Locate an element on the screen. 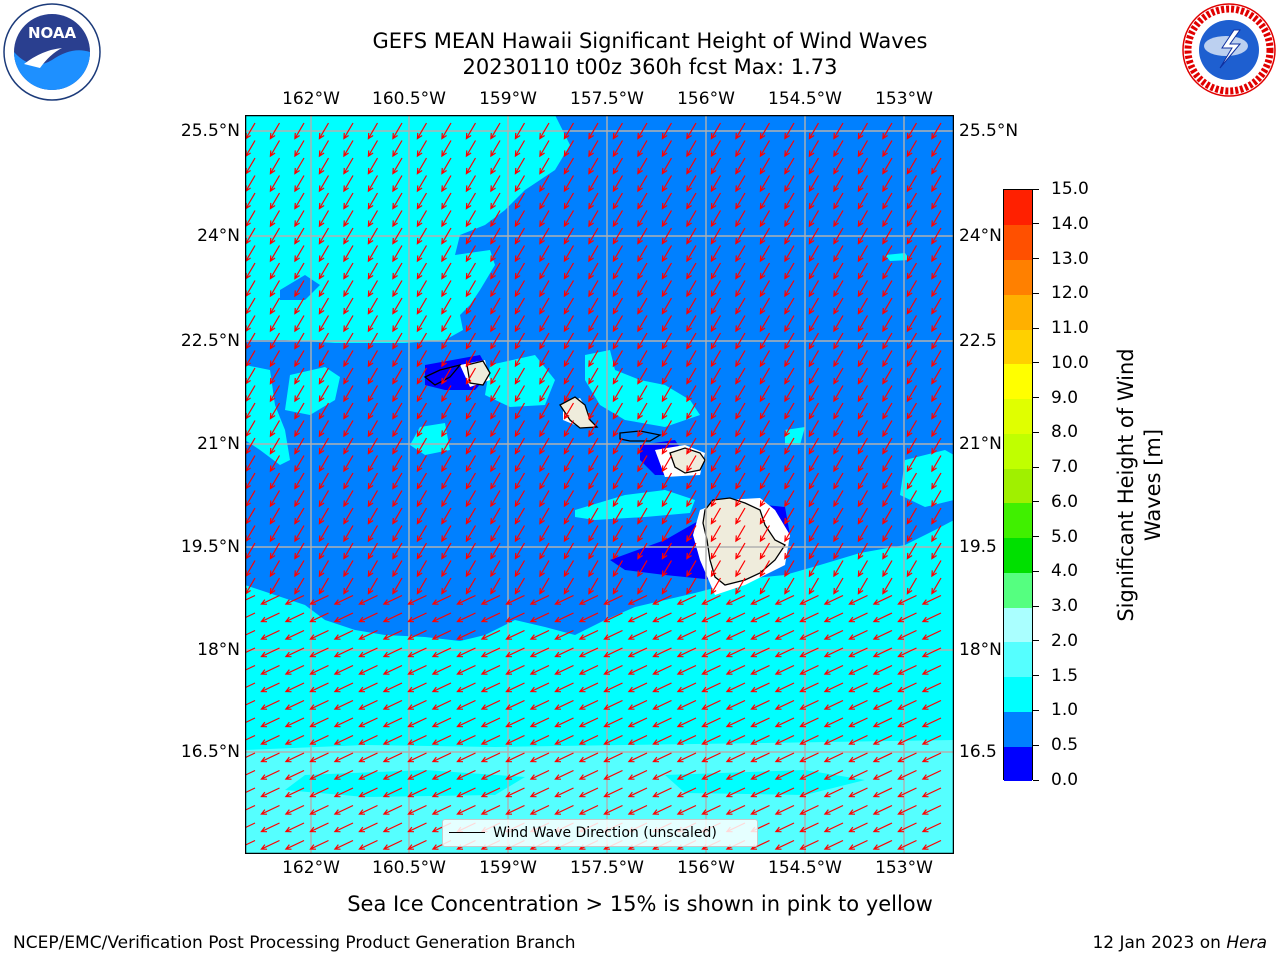 The image size is (1280, 960). noaa-logo: NOAA is located at coordinates (52, 52).